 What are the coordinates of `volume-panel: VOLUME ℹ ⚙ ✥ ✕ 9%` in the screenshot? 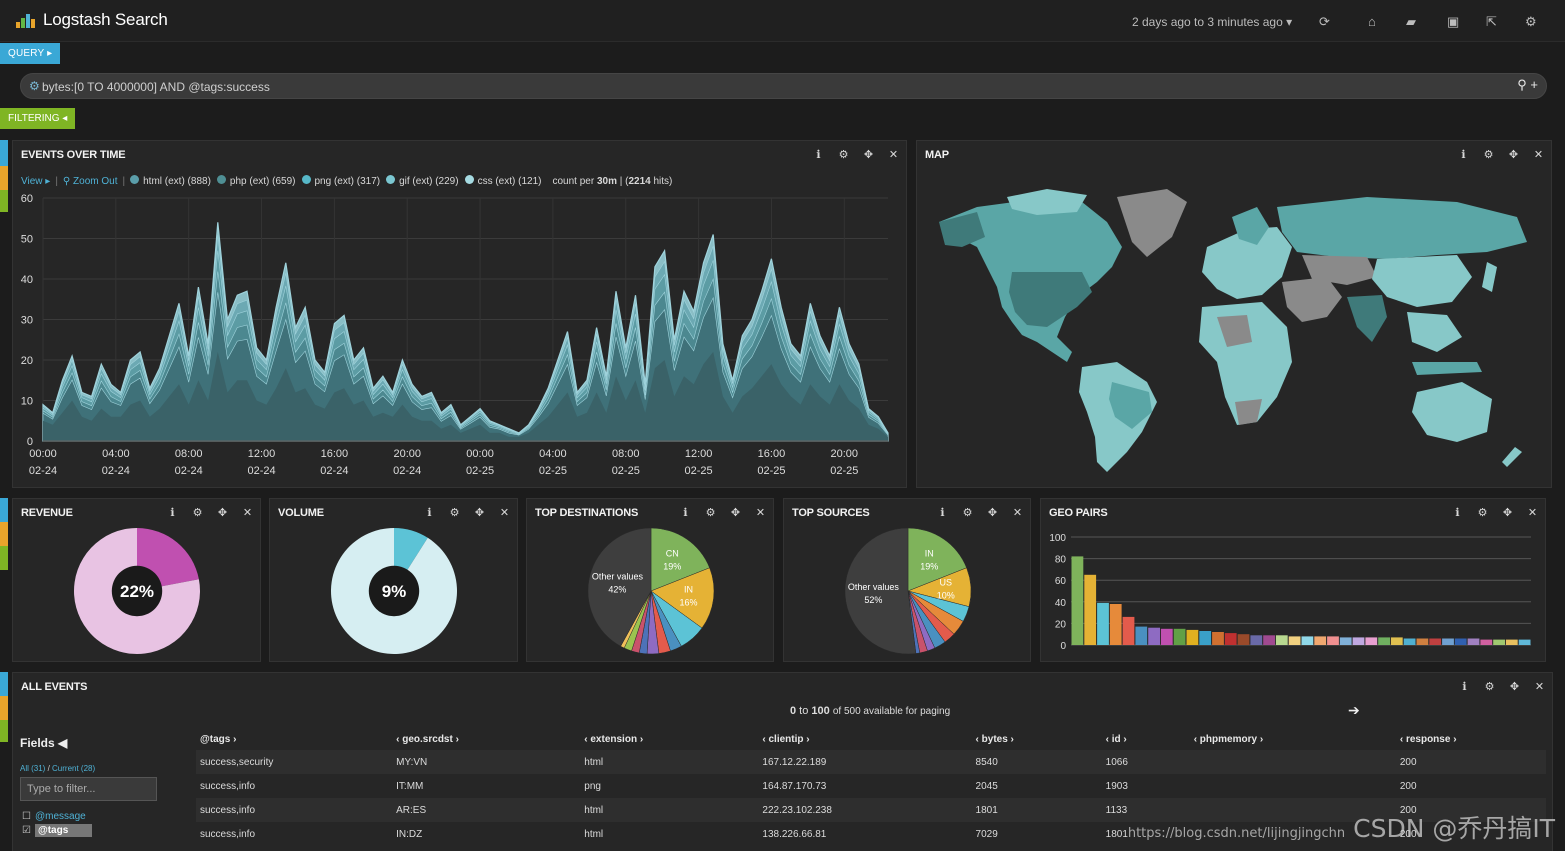 It's located at (393, 580).